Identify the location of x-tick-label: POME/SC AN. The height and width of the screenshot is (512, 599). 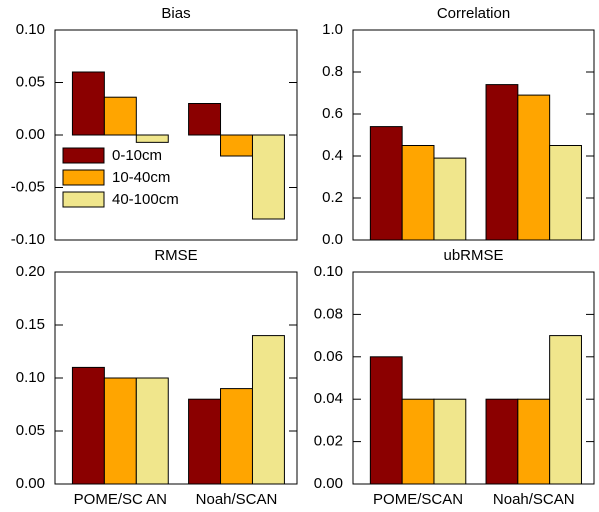
(120, 499).